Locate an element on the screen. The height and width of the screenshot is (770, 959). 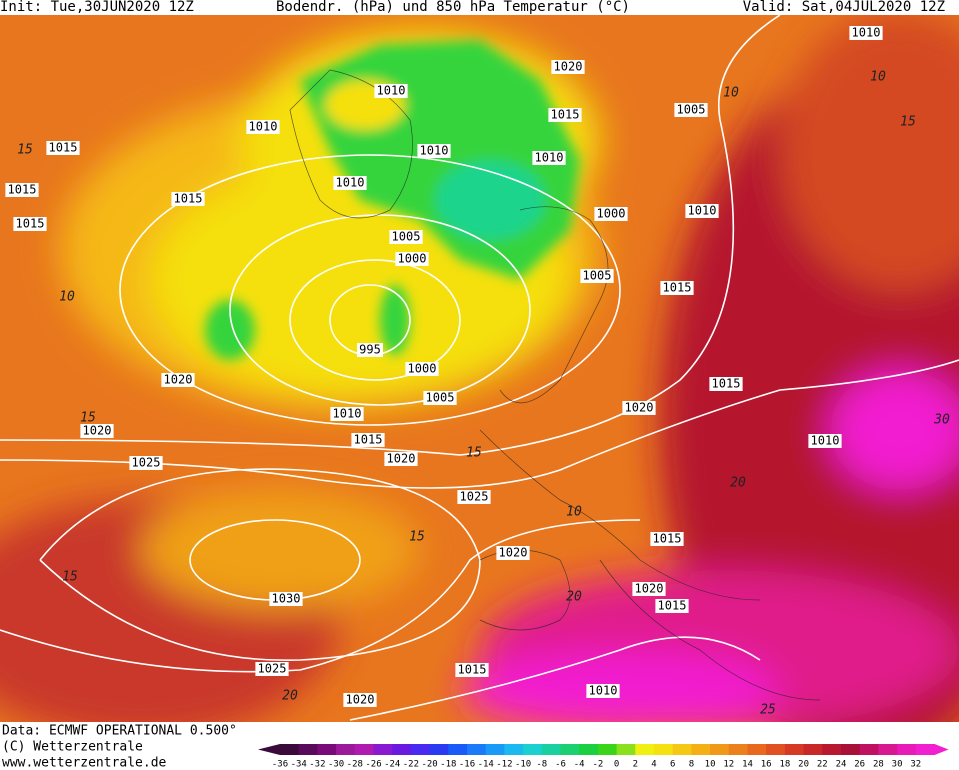
color-scale-label: 20 is located at coordinates (803, 765).